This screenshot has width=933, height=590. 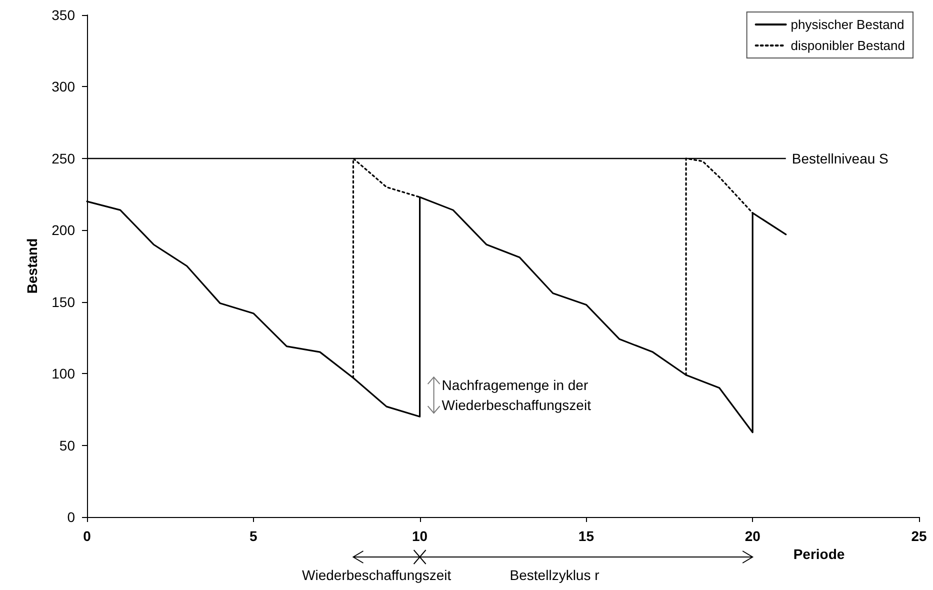 What do you see at coordinates (254, 536) in the screenshot?
I see `x-tick-label: 5` at bounding box center [254, 536].